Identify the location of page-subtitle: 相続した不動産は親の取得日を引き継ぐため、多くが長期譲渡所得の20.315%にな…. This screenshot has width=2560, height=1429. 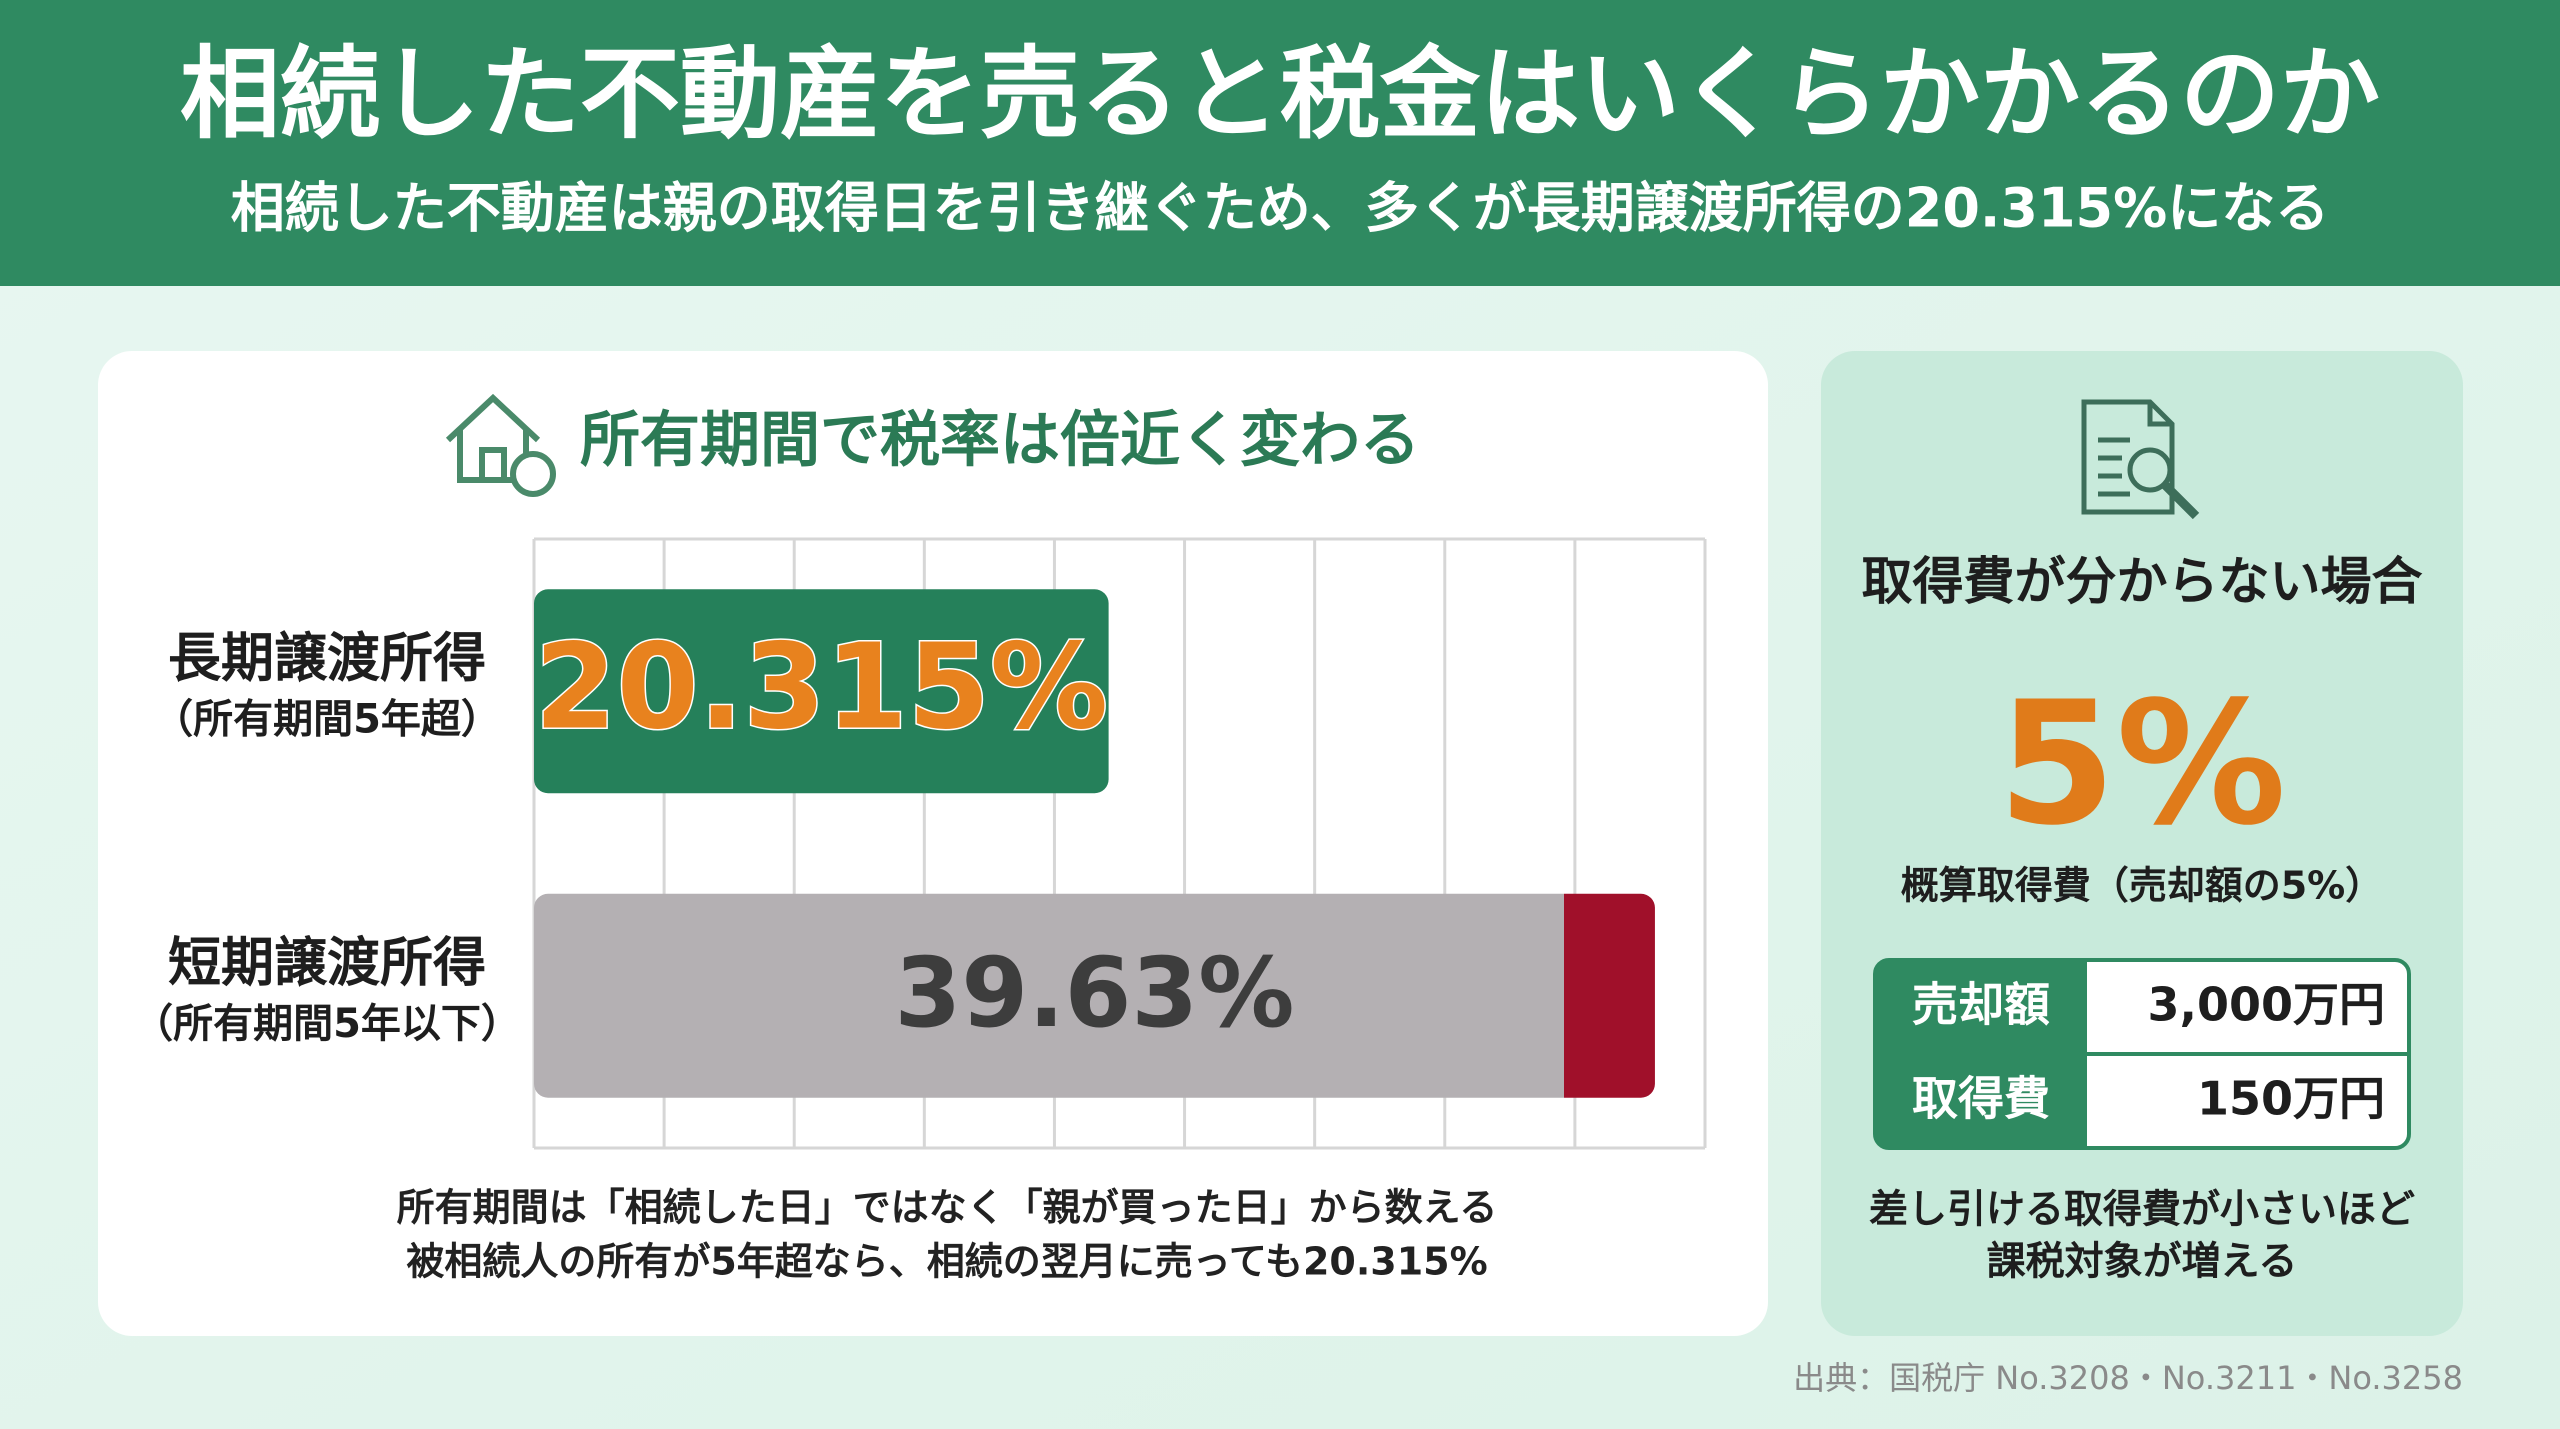
(1280, 208).